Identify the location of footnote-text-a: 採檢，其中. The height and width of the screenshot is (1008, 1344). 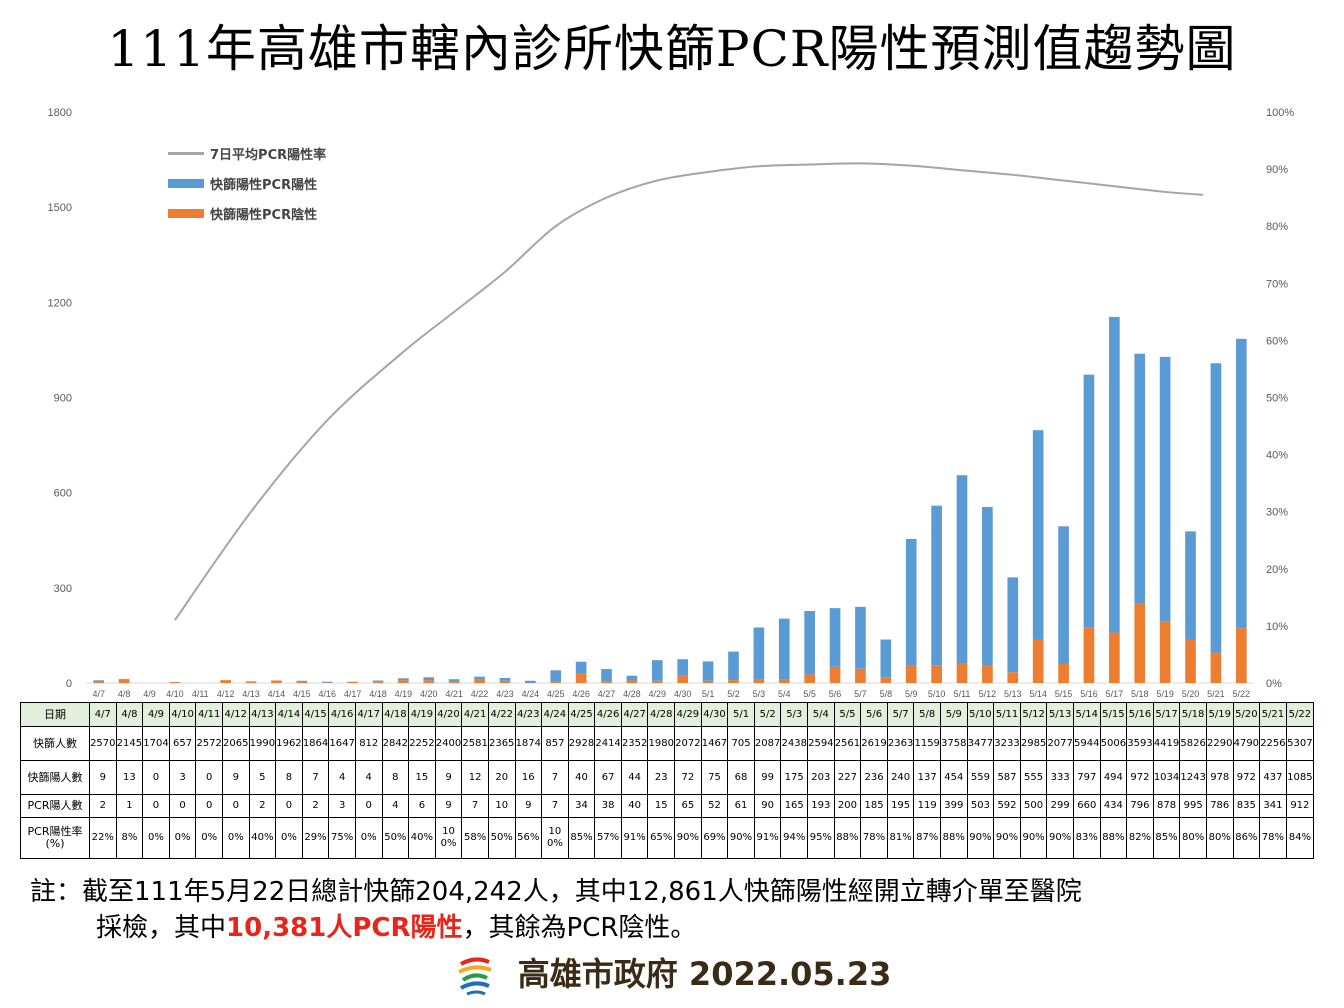
(161, 928).